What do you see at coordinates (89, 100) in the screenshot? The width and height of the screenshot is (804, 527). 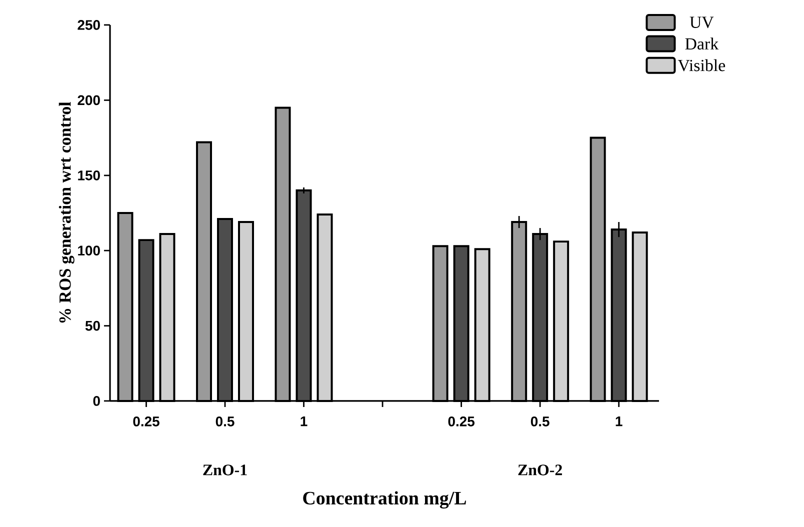 I see `y-tick-label: 200` at bounding box center [89, 100].